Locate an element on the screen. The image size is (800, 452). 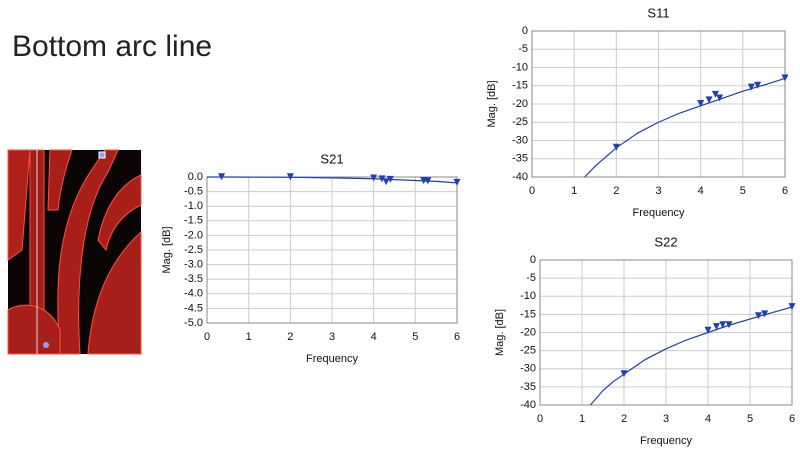
chart-title: S21 is located at coordinates (331, 158).